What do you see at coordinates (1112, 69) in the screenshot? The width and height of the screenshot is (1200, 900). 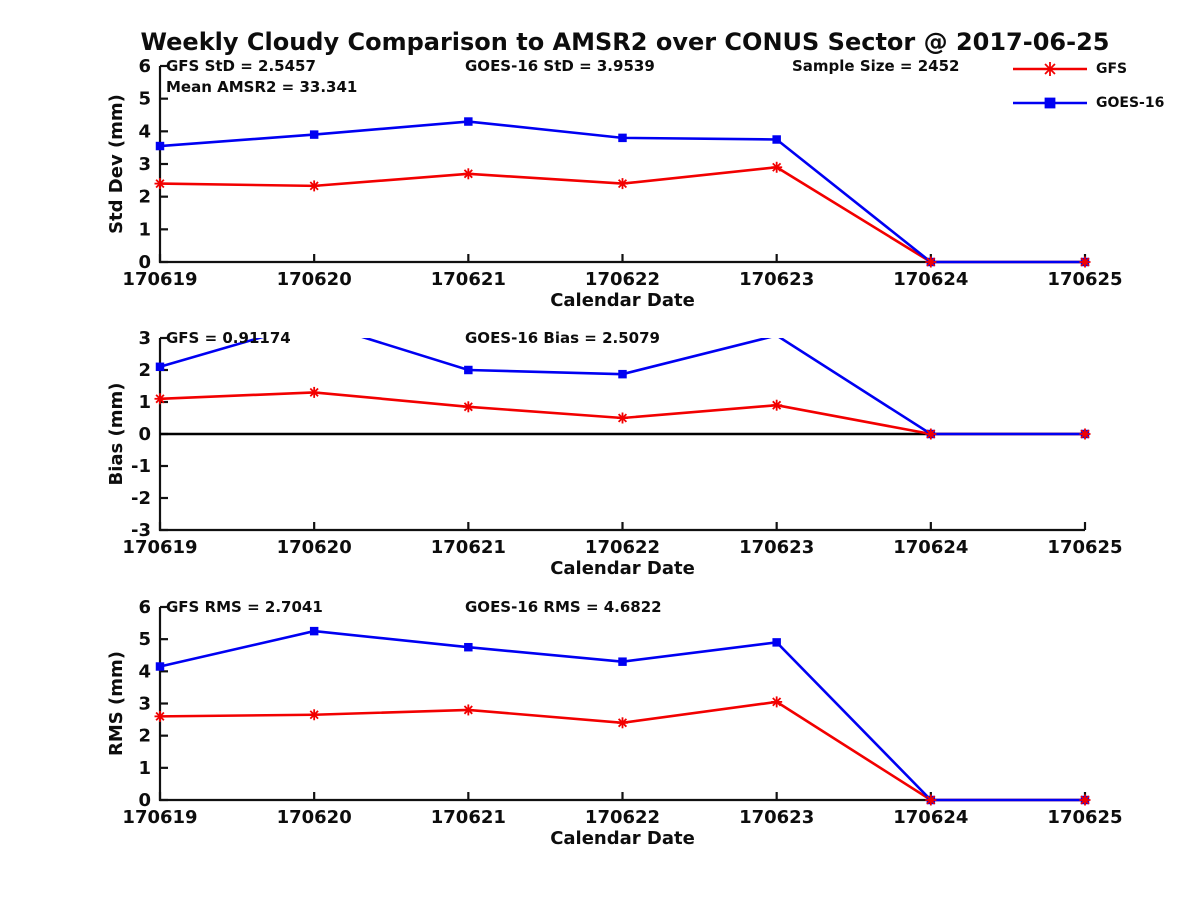 I see `legend-label-gfs: GFS` at bounding box center [1112, 69].